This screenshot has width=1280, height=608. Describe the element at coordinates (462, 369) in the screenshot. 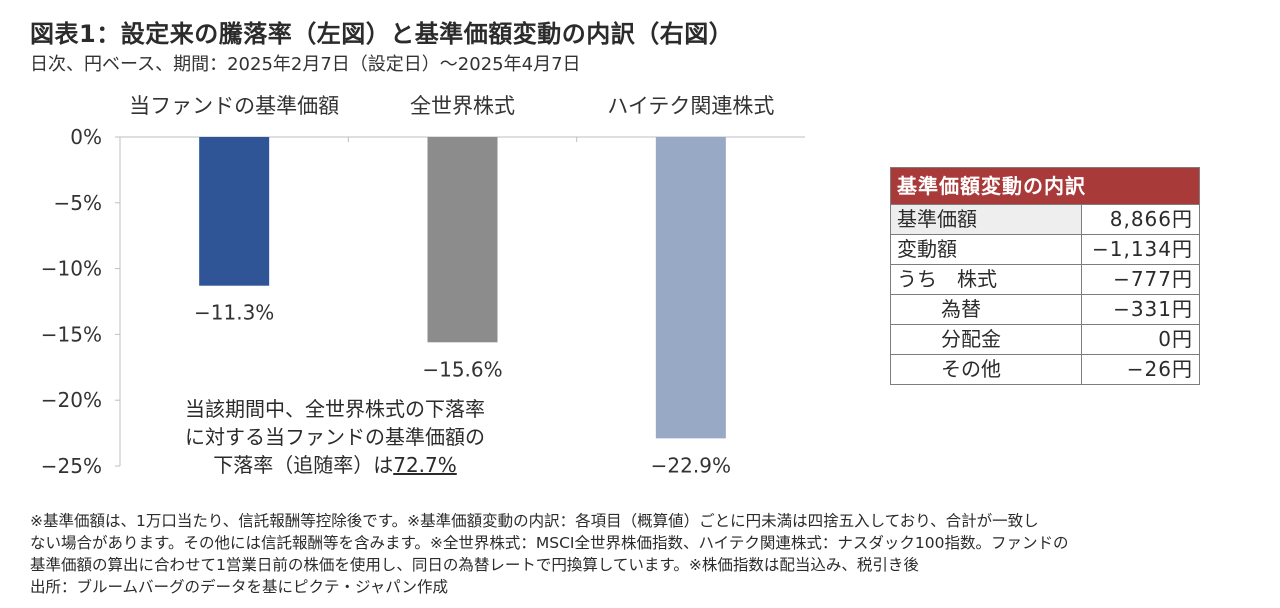

I see `bar-value-label: −15.6%` at that location.